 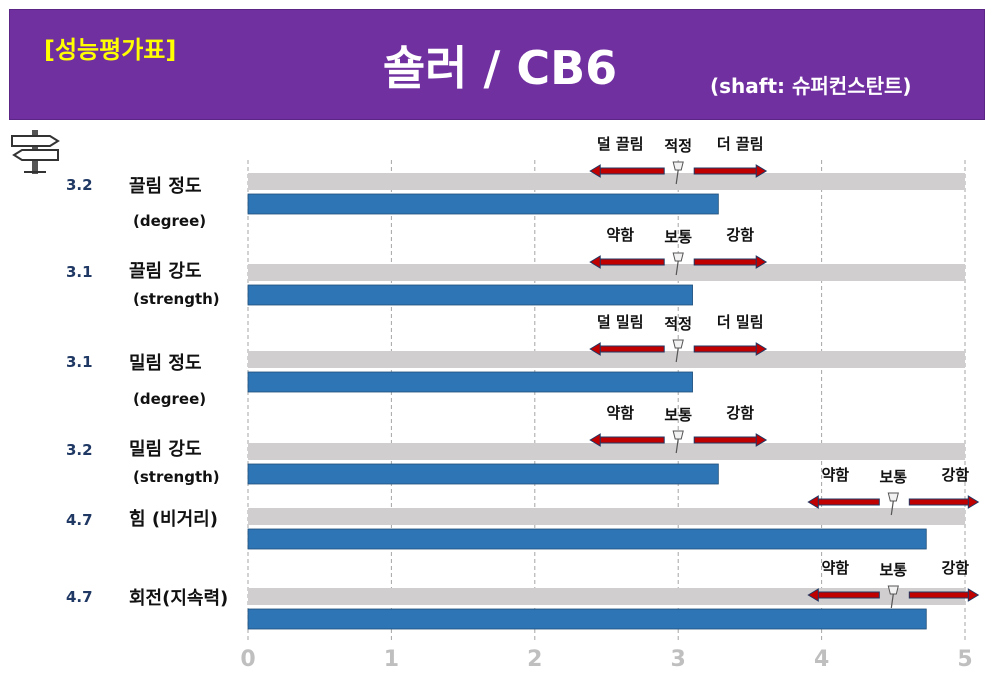 What do you see at coordinates (165, 271) in the screenshot?
I see `category-label: 끌림 강도` at bounding box center [165, 271].